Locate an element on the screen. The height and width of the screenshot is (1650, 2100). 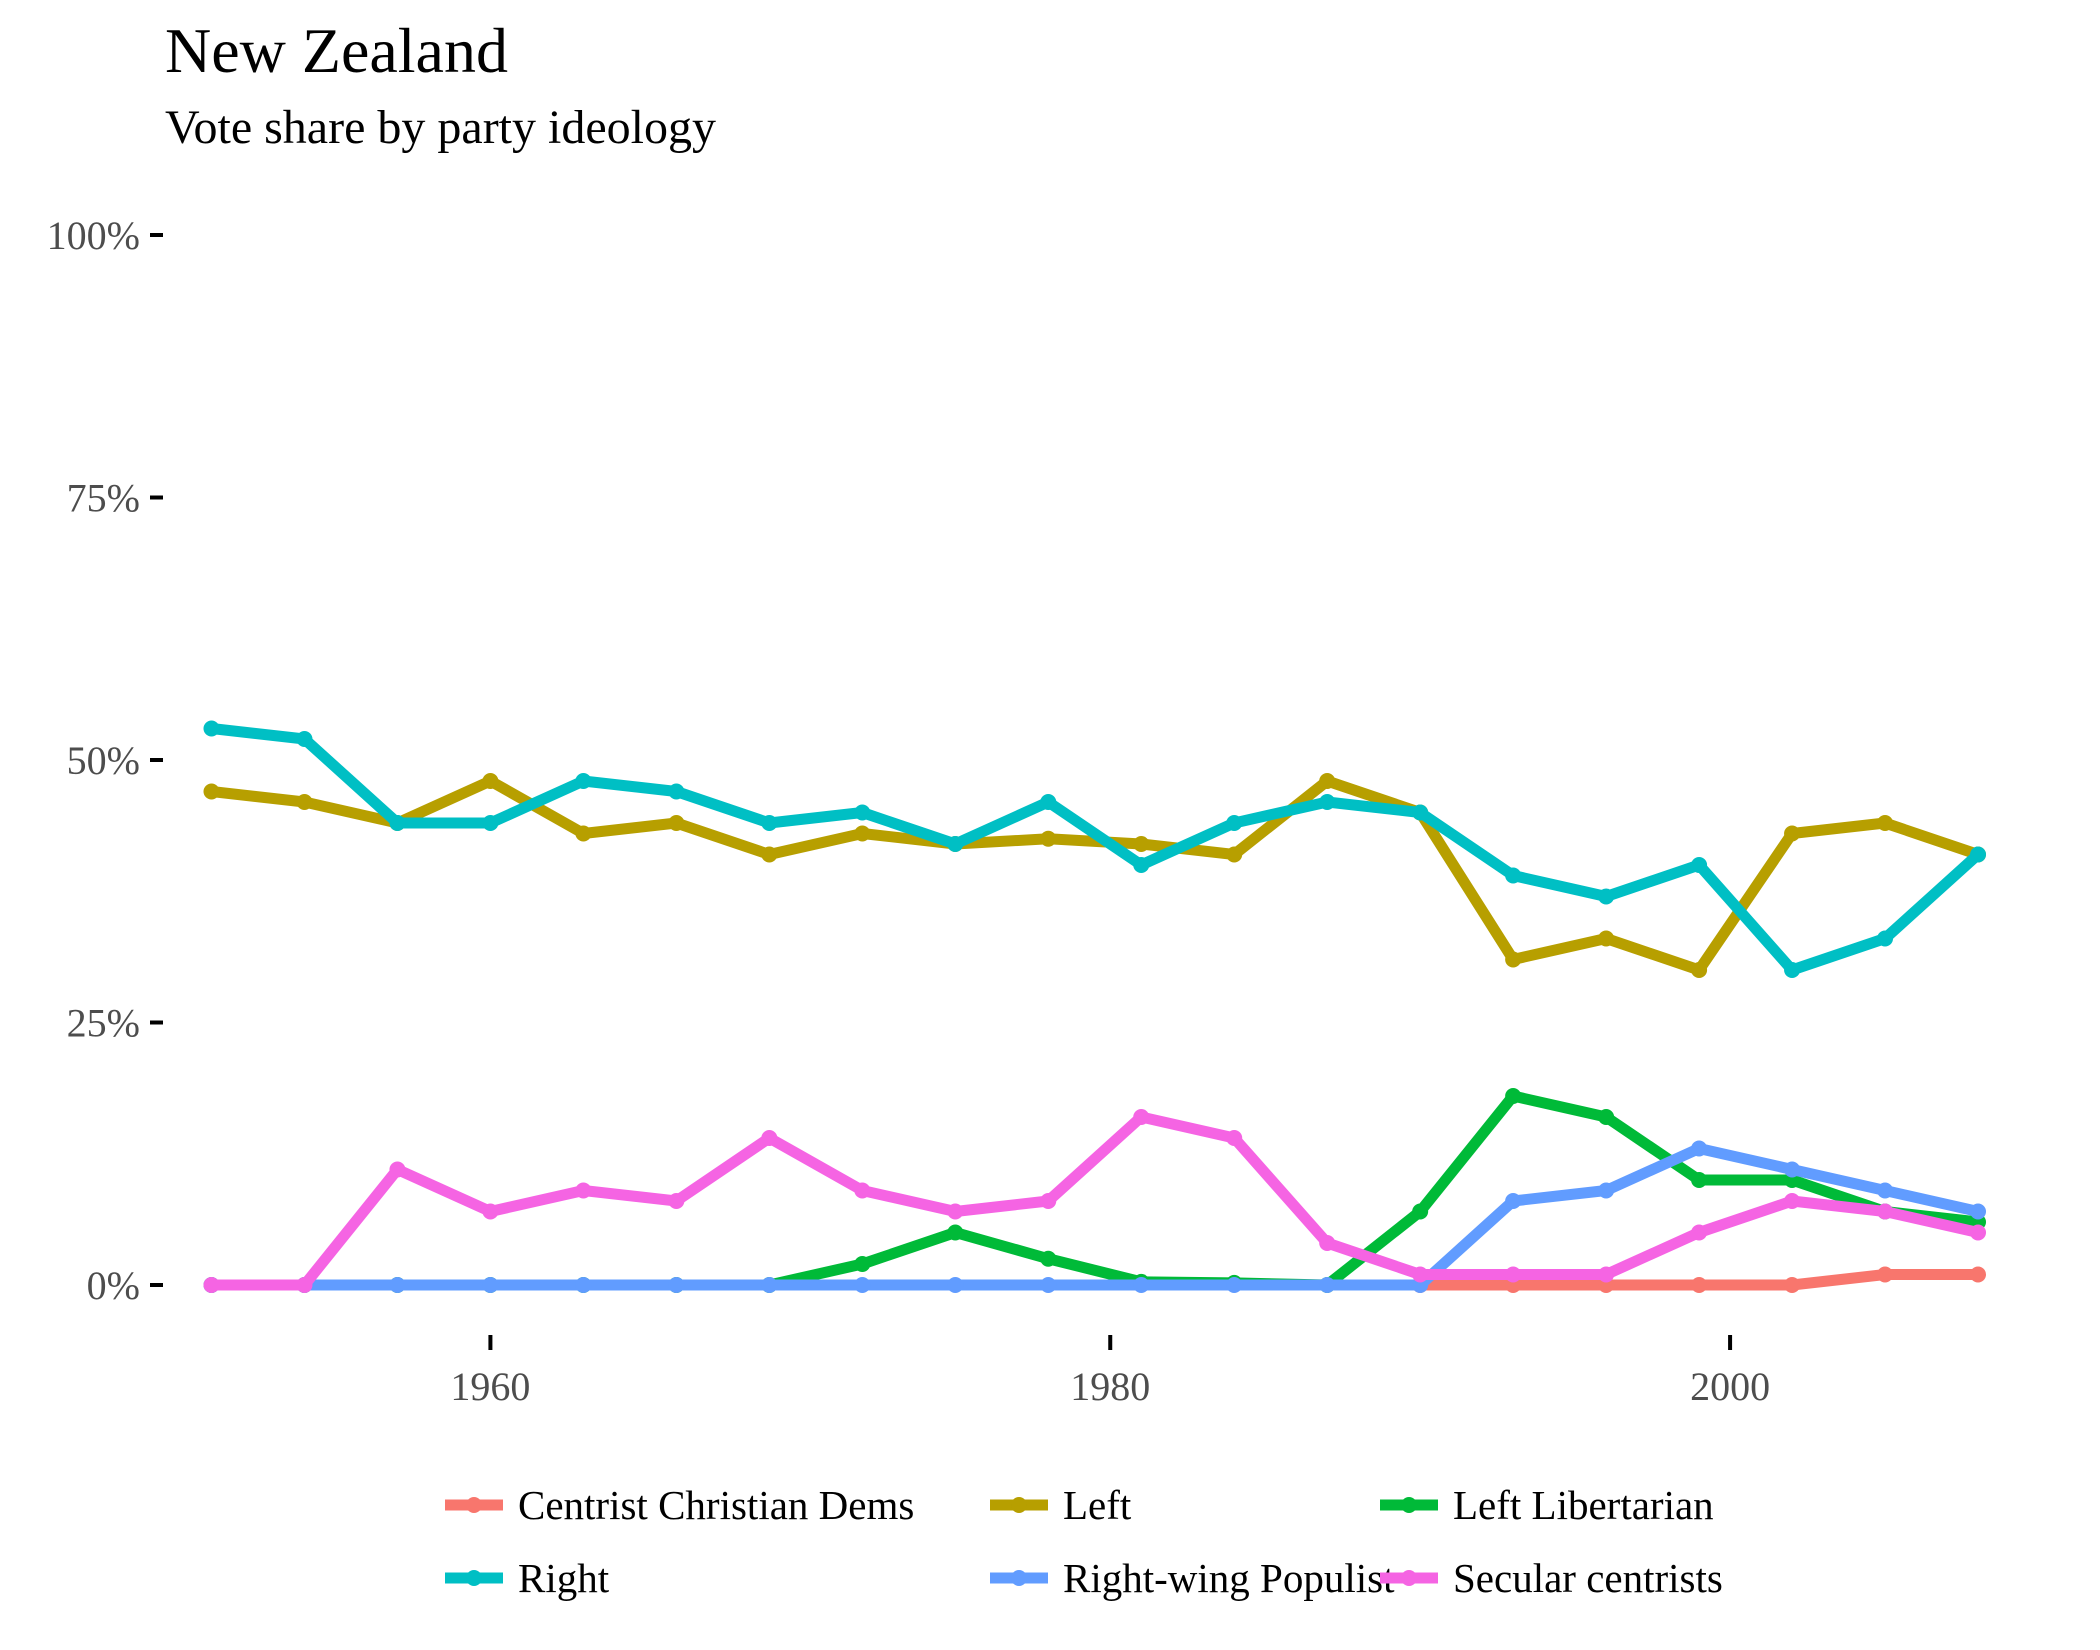
legend-item-centrist-christian-dems: Centrist Christian Dems is located at coordinates (679, 1505).